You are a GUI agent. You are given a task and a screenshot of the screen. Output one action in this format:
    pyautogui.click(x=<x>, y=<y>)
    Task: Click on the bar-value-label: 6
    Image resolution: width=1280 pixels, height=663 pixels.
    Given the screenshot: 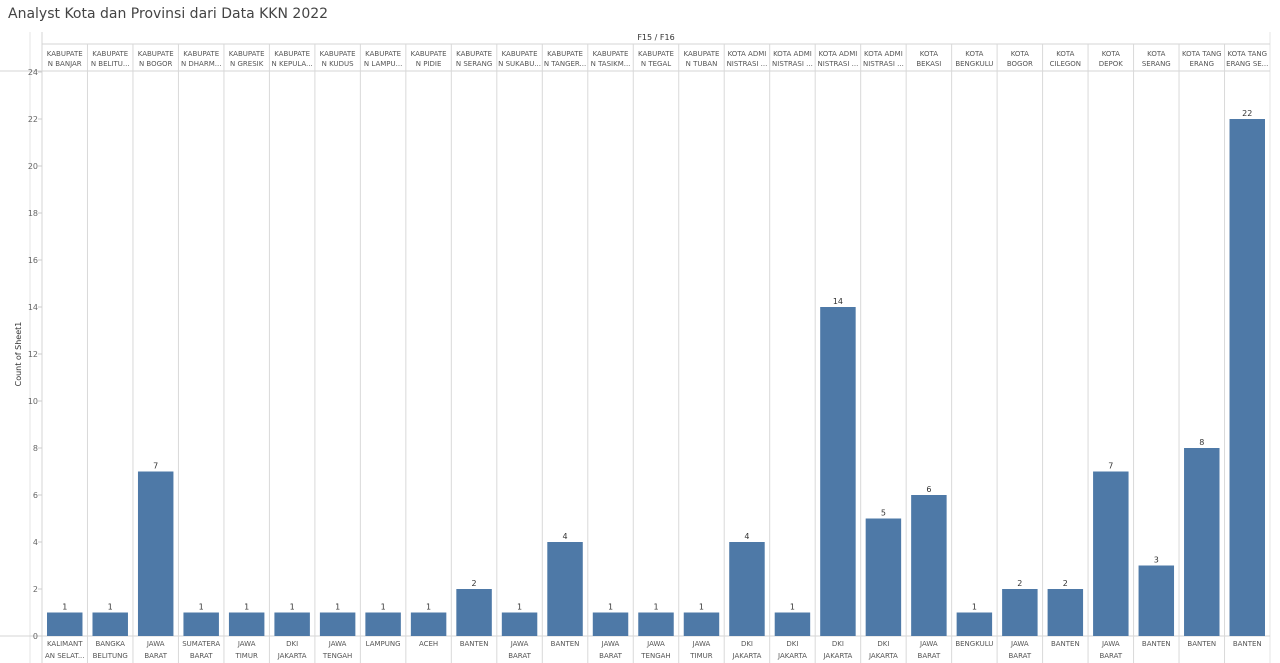 What is the action you would take?
    pyautogui.click(x=928, y=489)
    